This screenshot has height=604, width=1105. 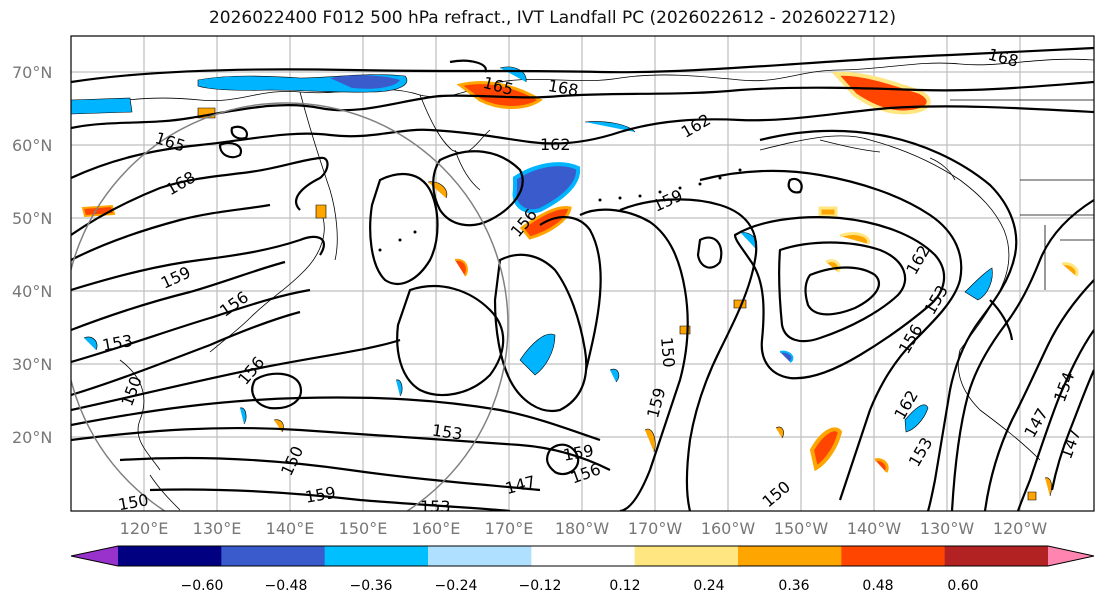 I want to click on lon-label: 160°E, so click(x=436, y=528).